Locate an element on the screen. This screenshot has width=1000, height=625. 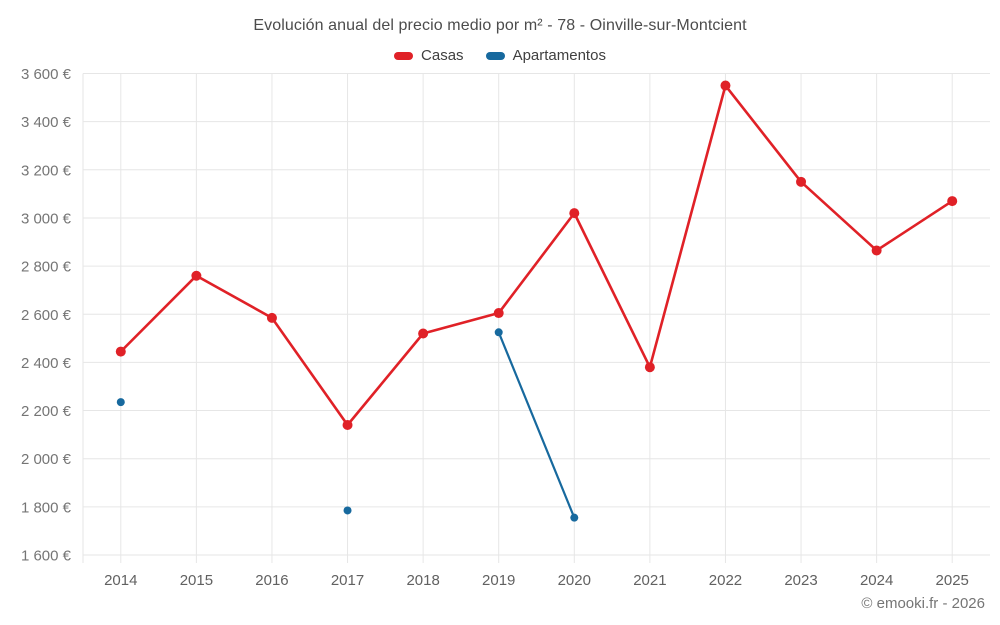
y-axis-label: 3 600 € is located at coordinates (46, 74).